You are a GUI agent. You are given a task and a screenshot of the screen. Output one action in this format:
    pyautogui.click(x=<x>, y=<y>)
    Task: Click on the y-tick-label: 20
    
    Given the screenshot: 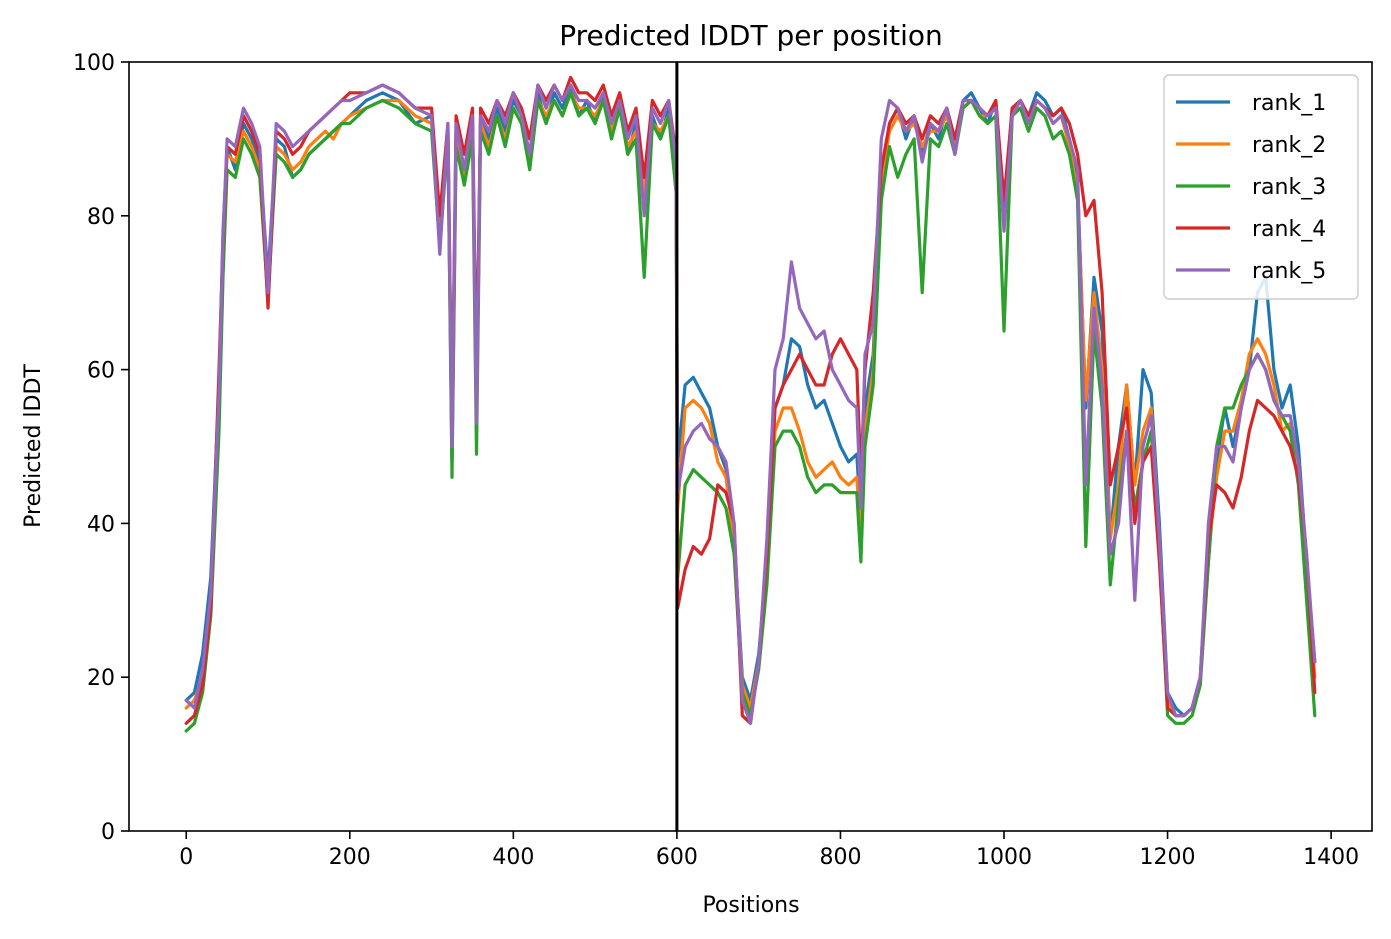 What is the action you would take?
    pyautogui.click(x=101, y=678)
    